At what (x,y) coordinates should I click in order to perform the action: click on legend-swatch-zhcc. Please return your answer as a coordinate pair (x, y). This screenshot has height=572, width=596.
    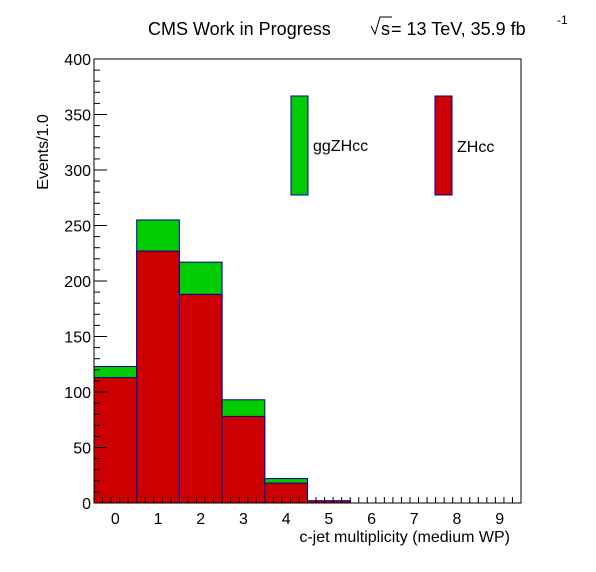
    Looking at the image, I should click on (443, 145).